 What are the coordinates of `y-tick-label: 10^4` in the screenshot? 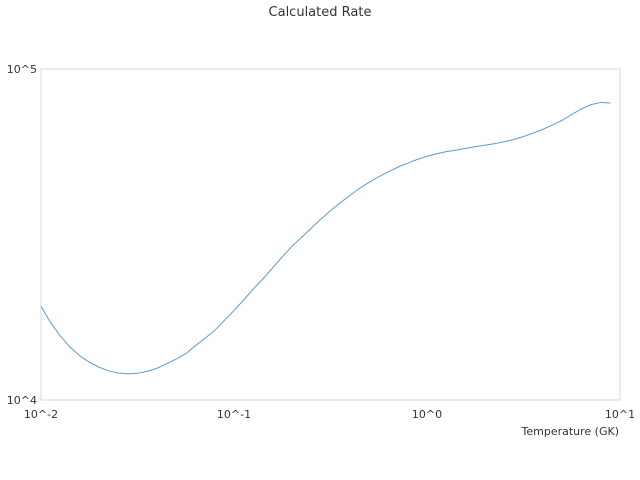 It's located at (22, 400).